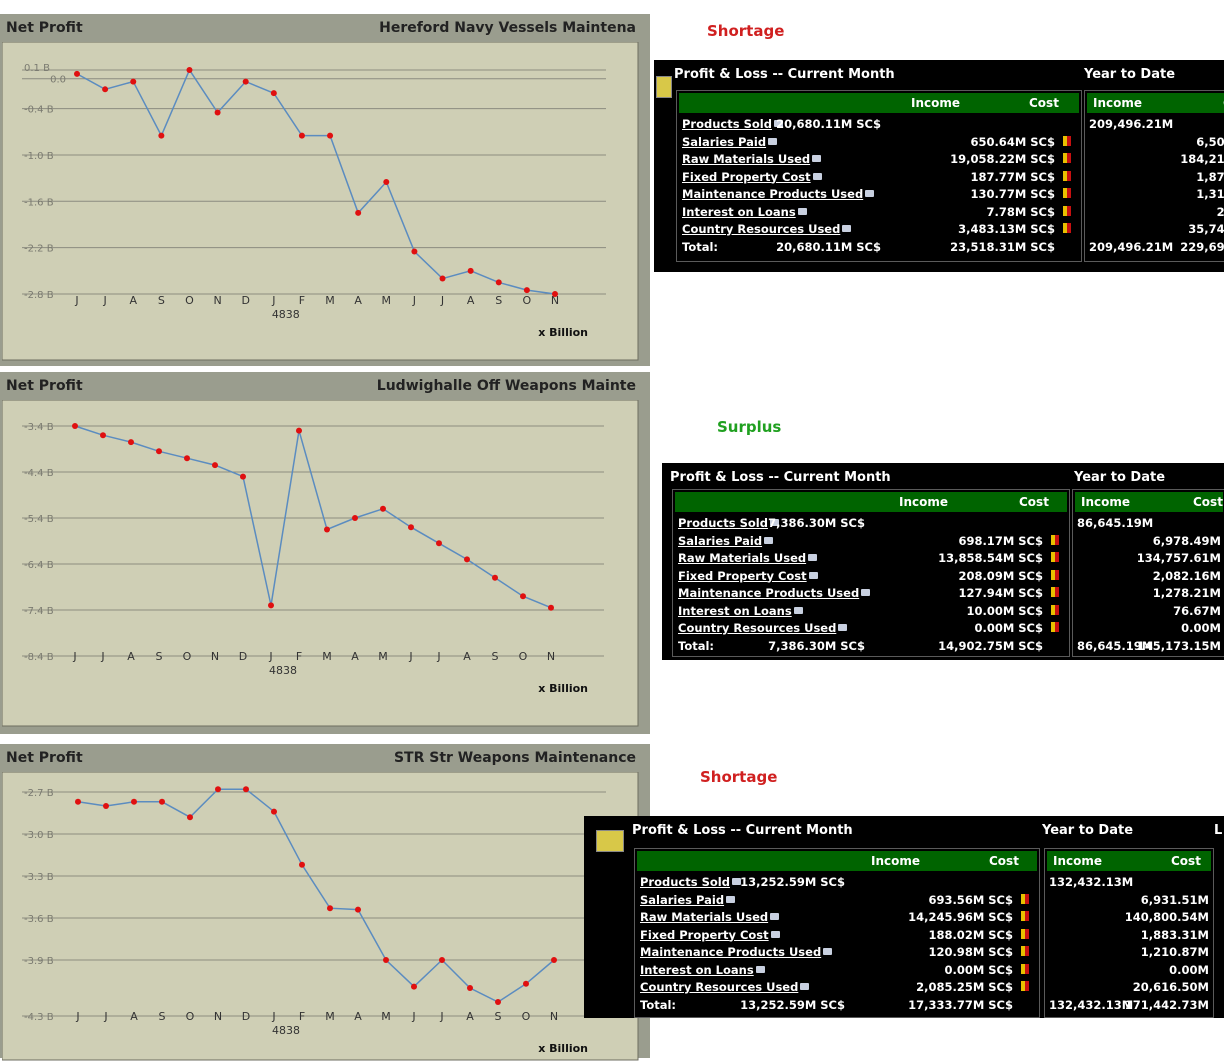 The width and height of the screenshot is (1224, 1062). Describe the element at coordinates (1166, 1004) in the screenshot. I see `ytd-cost-value: 171,442.73M` at that location.